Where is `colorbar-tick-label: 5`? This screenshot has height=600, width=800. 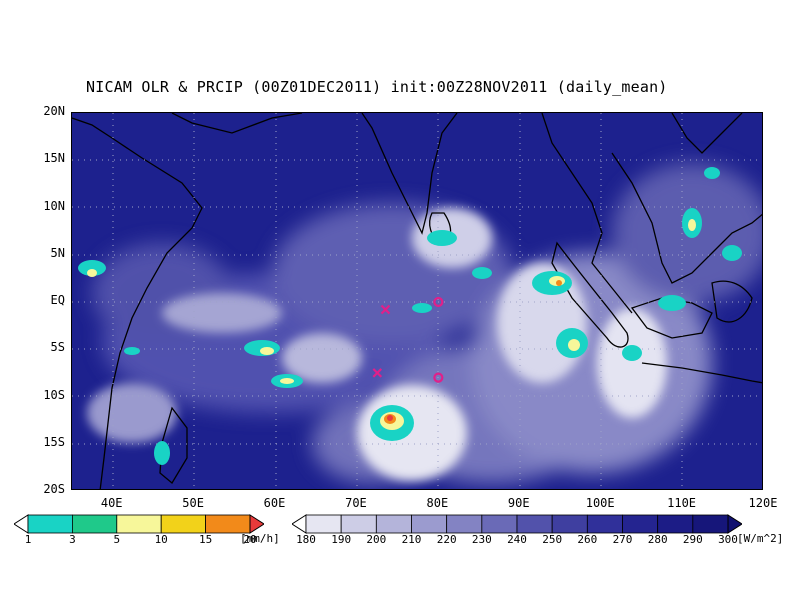 colorbar-tick-label: 5 is located at coordinates (117, 539).